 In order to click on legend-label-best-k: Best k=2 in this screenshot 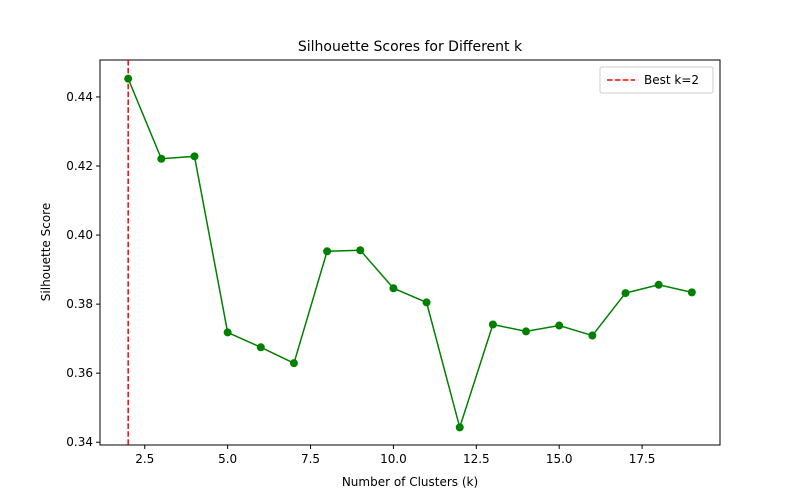, I will do `click(671, 80)`.